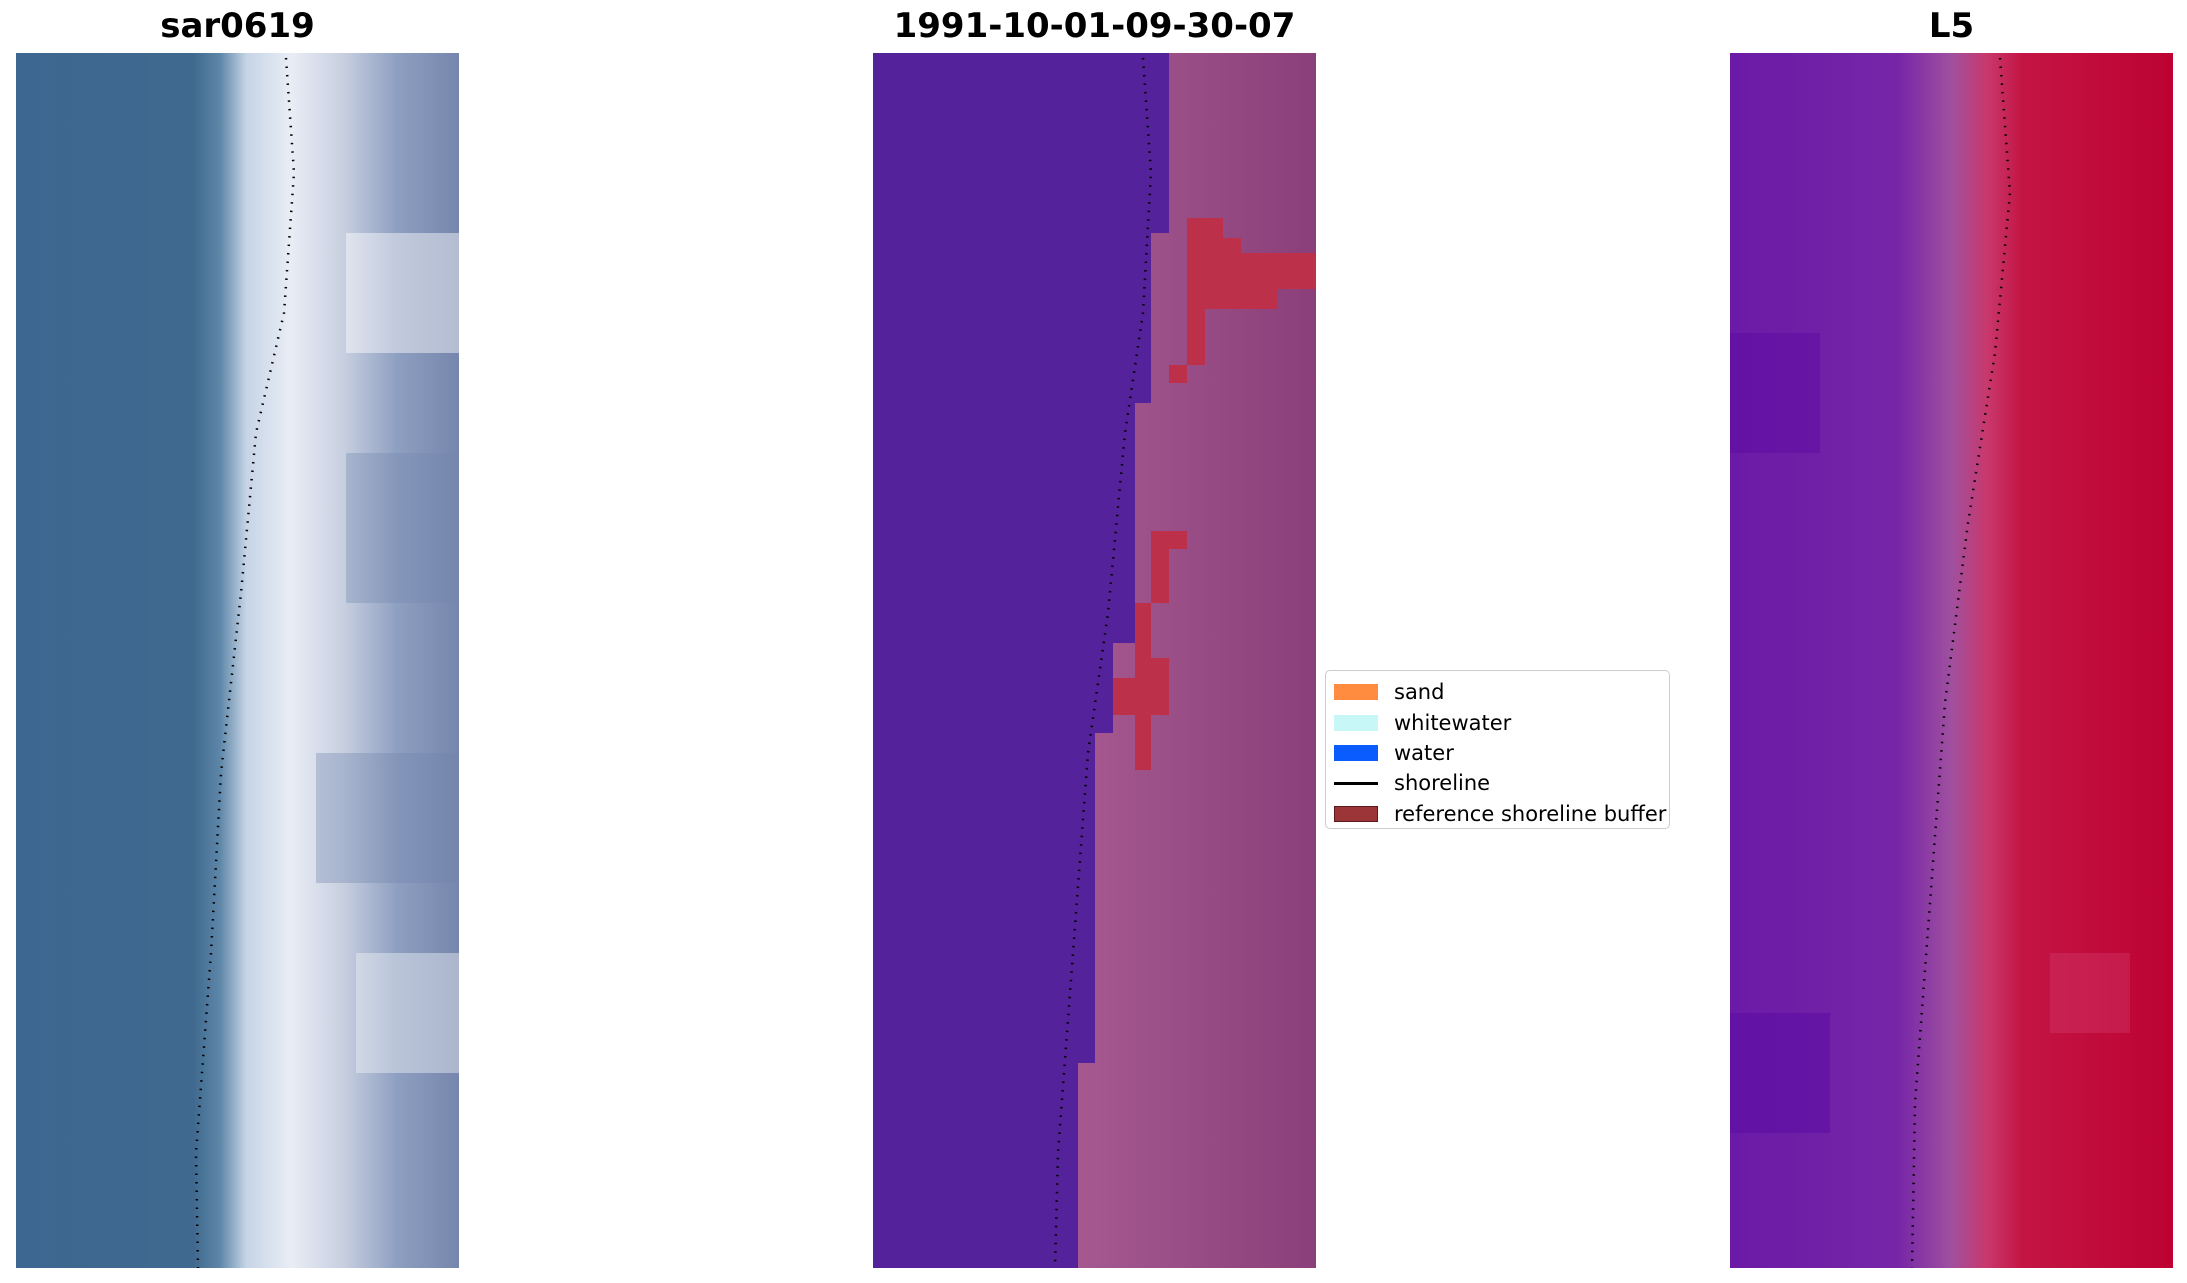 Image resolution: width=2187 pixels, height=1283 pixels. Describe the element at coordinates (1419, 692) in the screenshot. I see `legend-label: sand` at that location.